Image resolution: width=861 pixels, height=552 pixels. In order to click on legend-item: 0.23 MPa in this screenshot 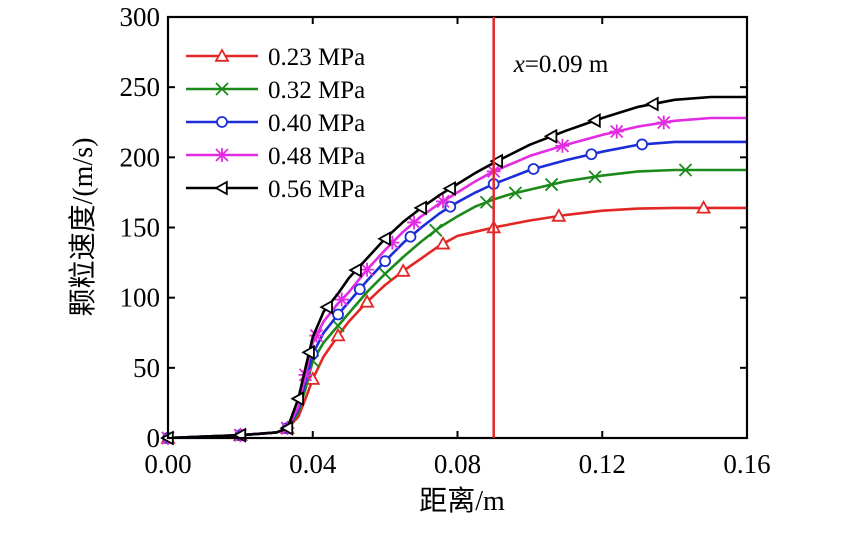, I will do `click(275, 57)`.